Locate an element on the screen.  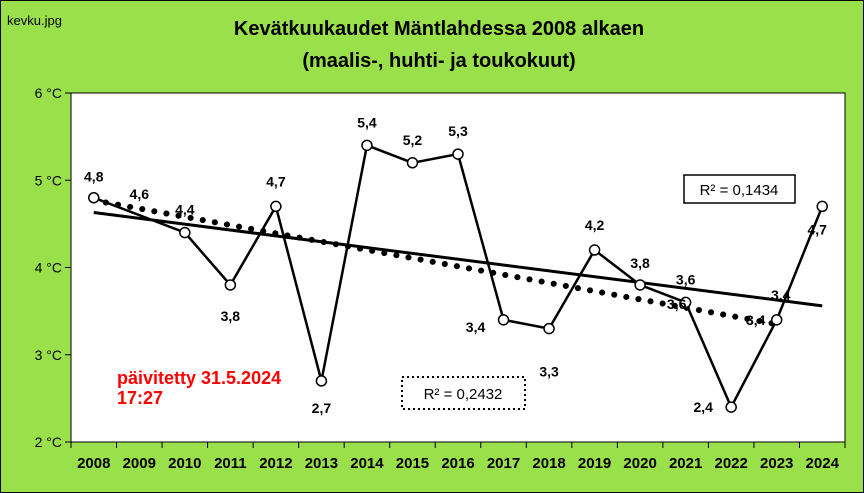
trend-data-label: 3,6 is located at coordinates (677, 304).